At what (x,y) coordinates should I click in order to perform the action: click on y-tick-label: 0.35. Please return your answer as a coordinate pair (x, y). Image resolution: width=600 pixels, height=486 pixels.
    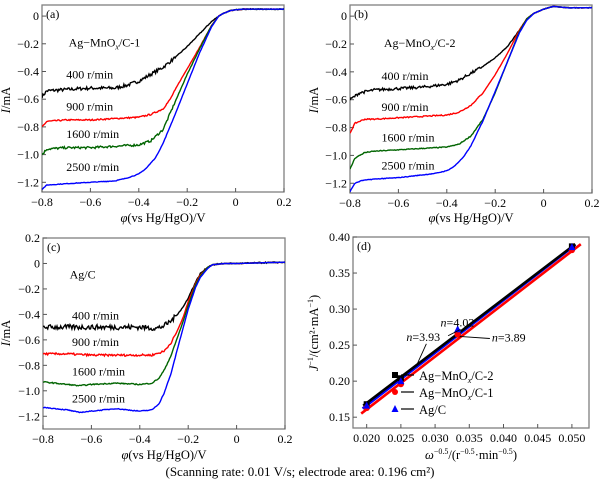
    Looking at the image, I should click on (339, 273).